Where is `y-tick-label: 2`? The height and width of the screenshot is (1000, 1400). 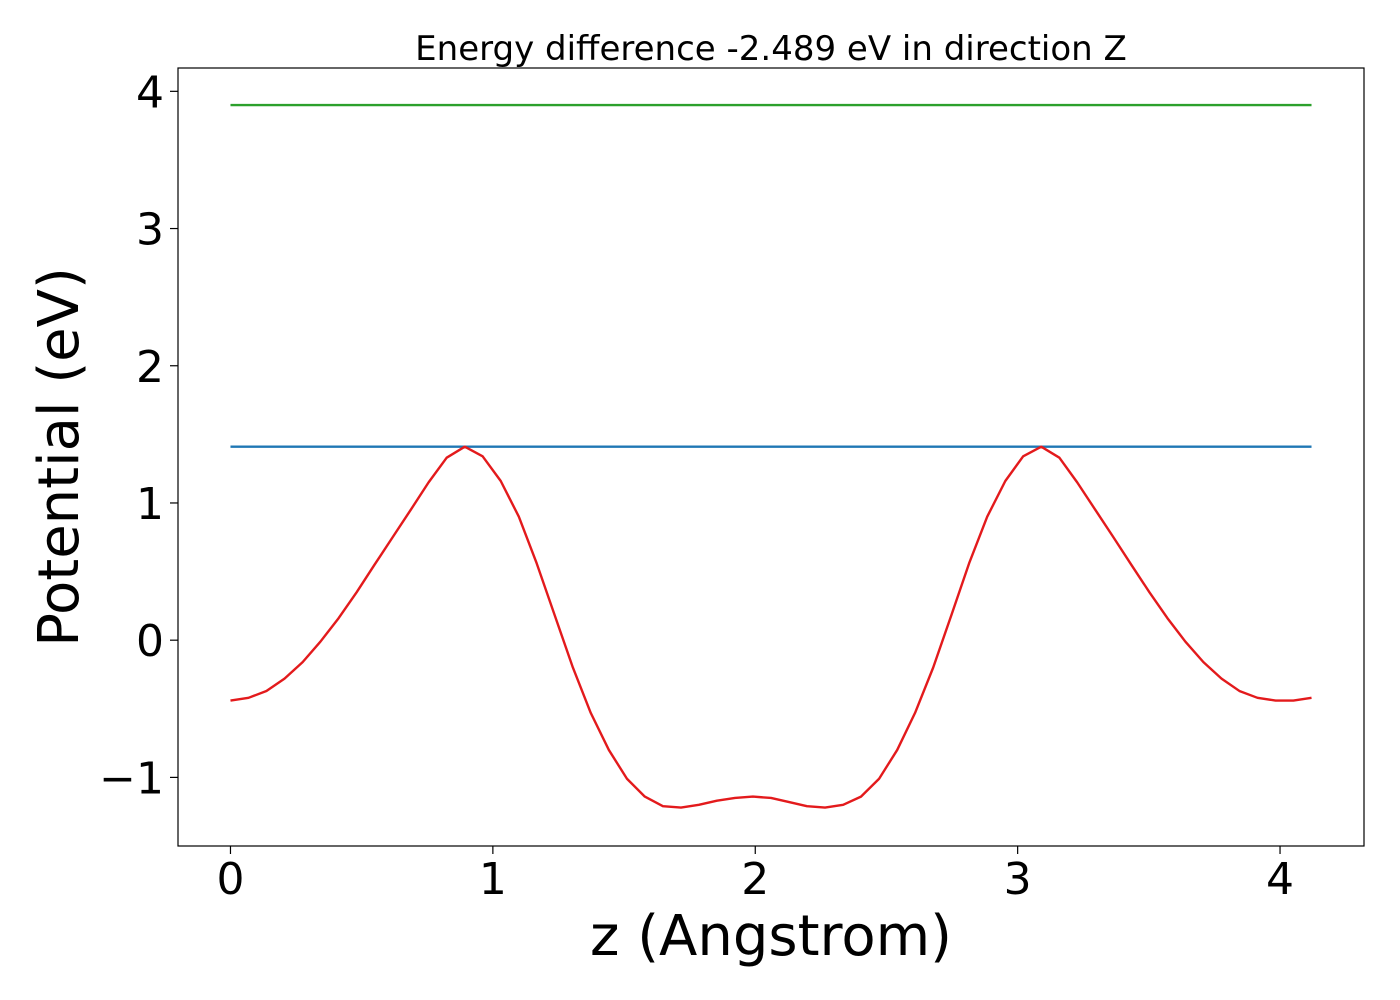
y-tick-label: 2 is located at coordinates (150, 367).